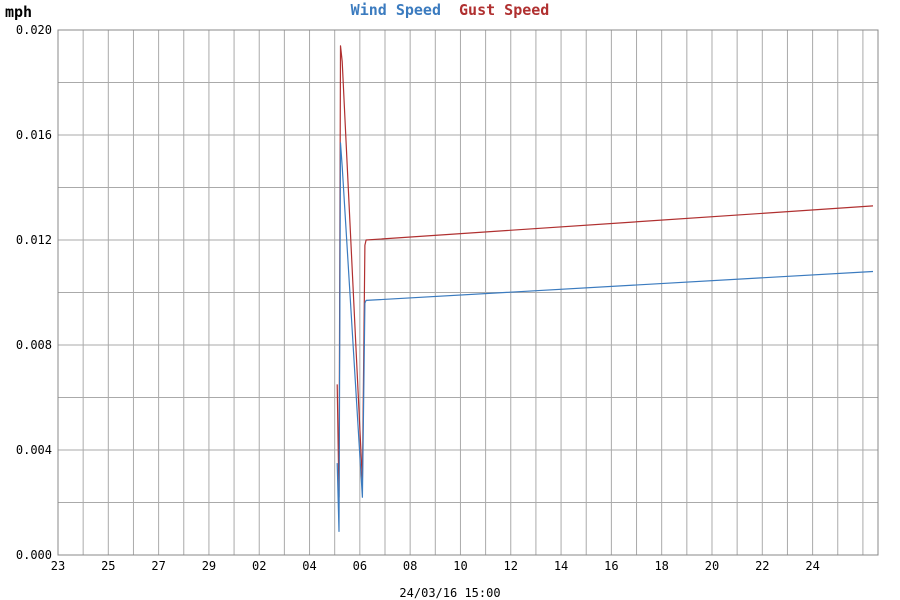 The width and height of the screenshot is (900, 600). I want to click on x-tick-label: 14, so click(561, 566).